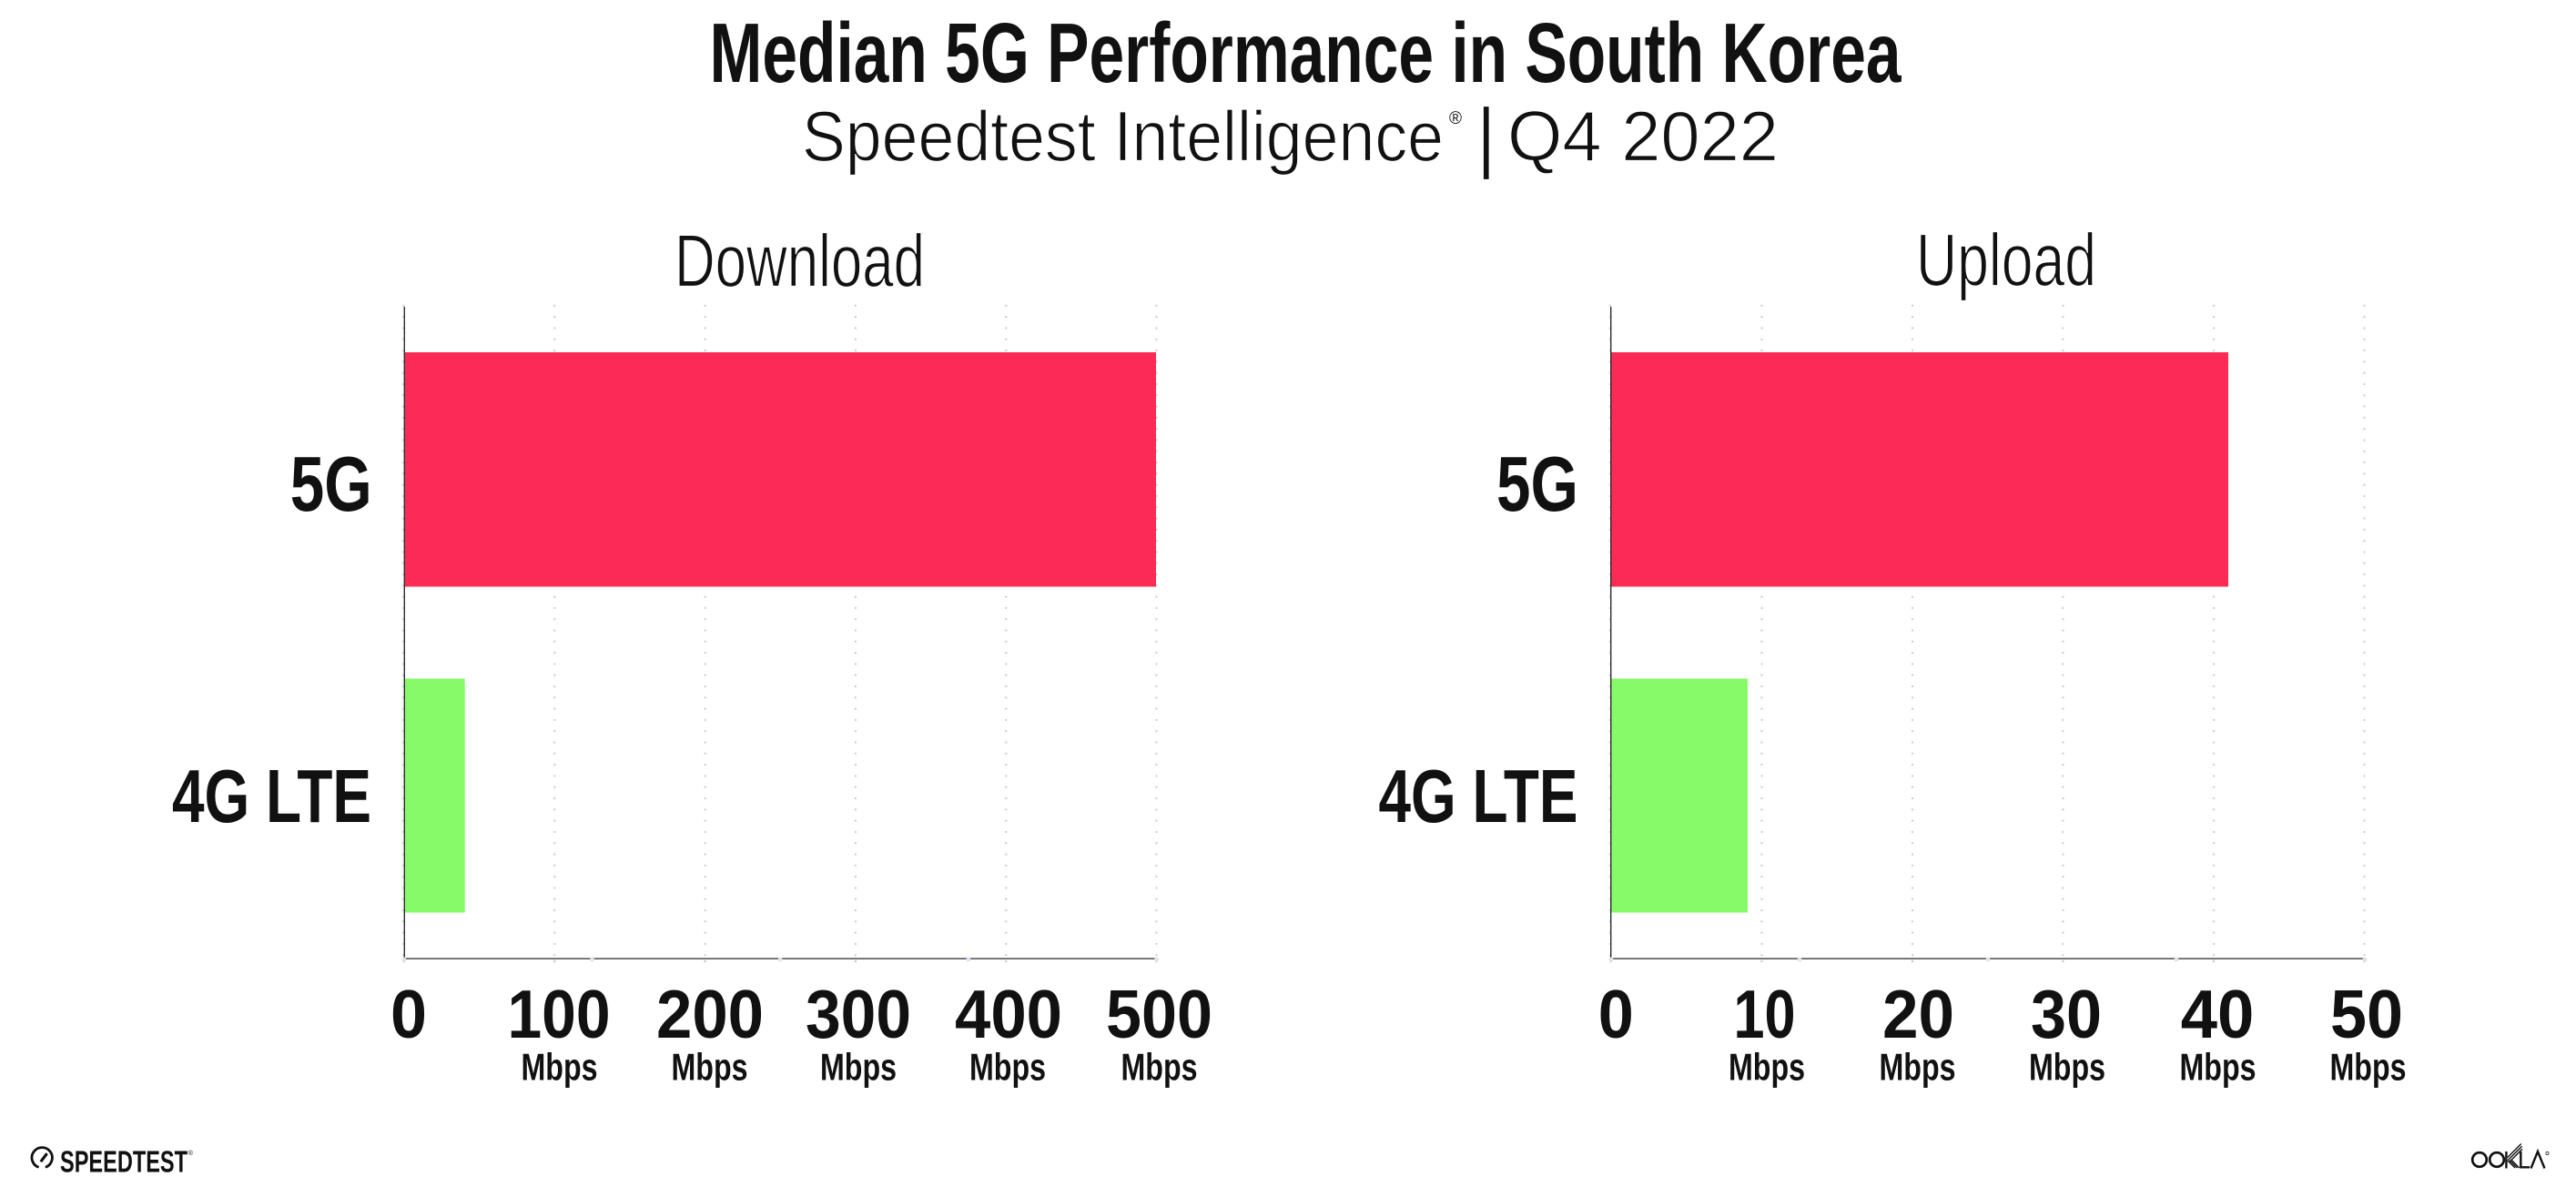 The width and height of the screenshot is (2576, 1197). I want to click on svg-text: Download, so click(799, 261).